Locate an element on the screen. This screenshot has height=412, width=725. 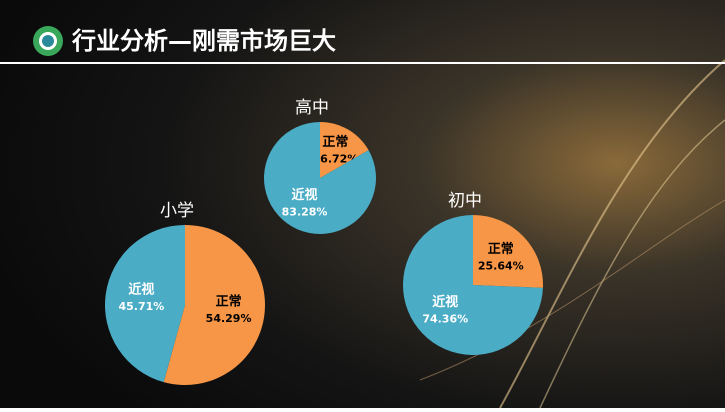
slice-value: 54.29% is located at coordinates (229, 318).